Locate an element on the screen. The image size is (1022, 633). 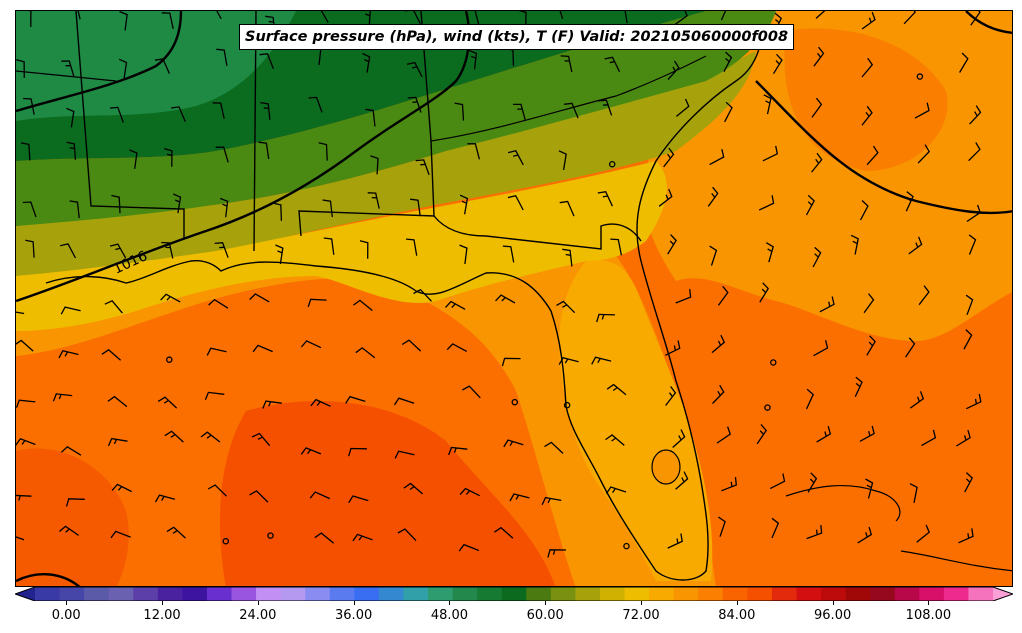
temp-field-hottest-gulf is located at coordinates (388, 493).